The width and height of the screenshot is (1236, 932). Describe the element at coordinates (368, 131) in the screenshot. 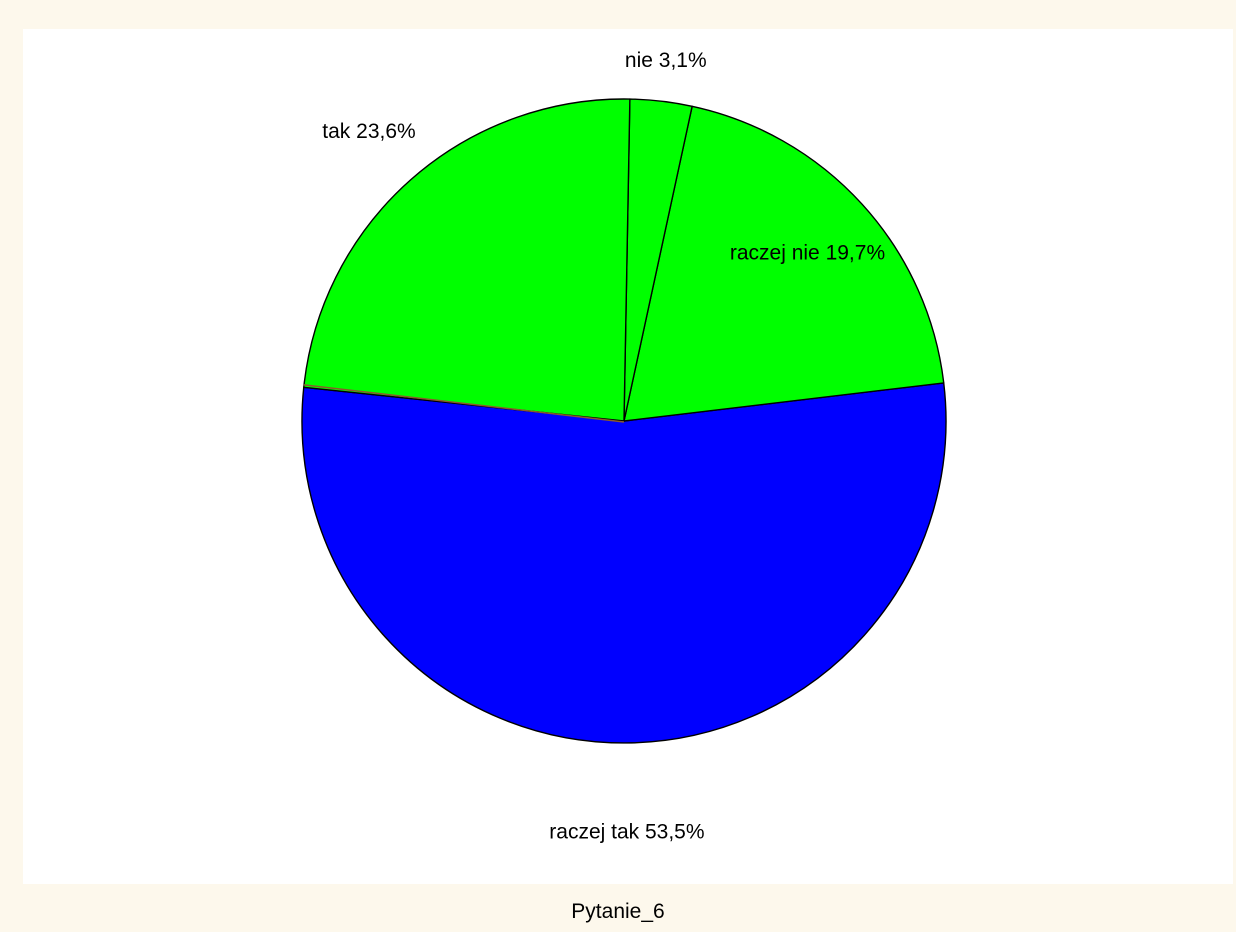

I see `slice-label-tak: tak 23,6%` at that location.